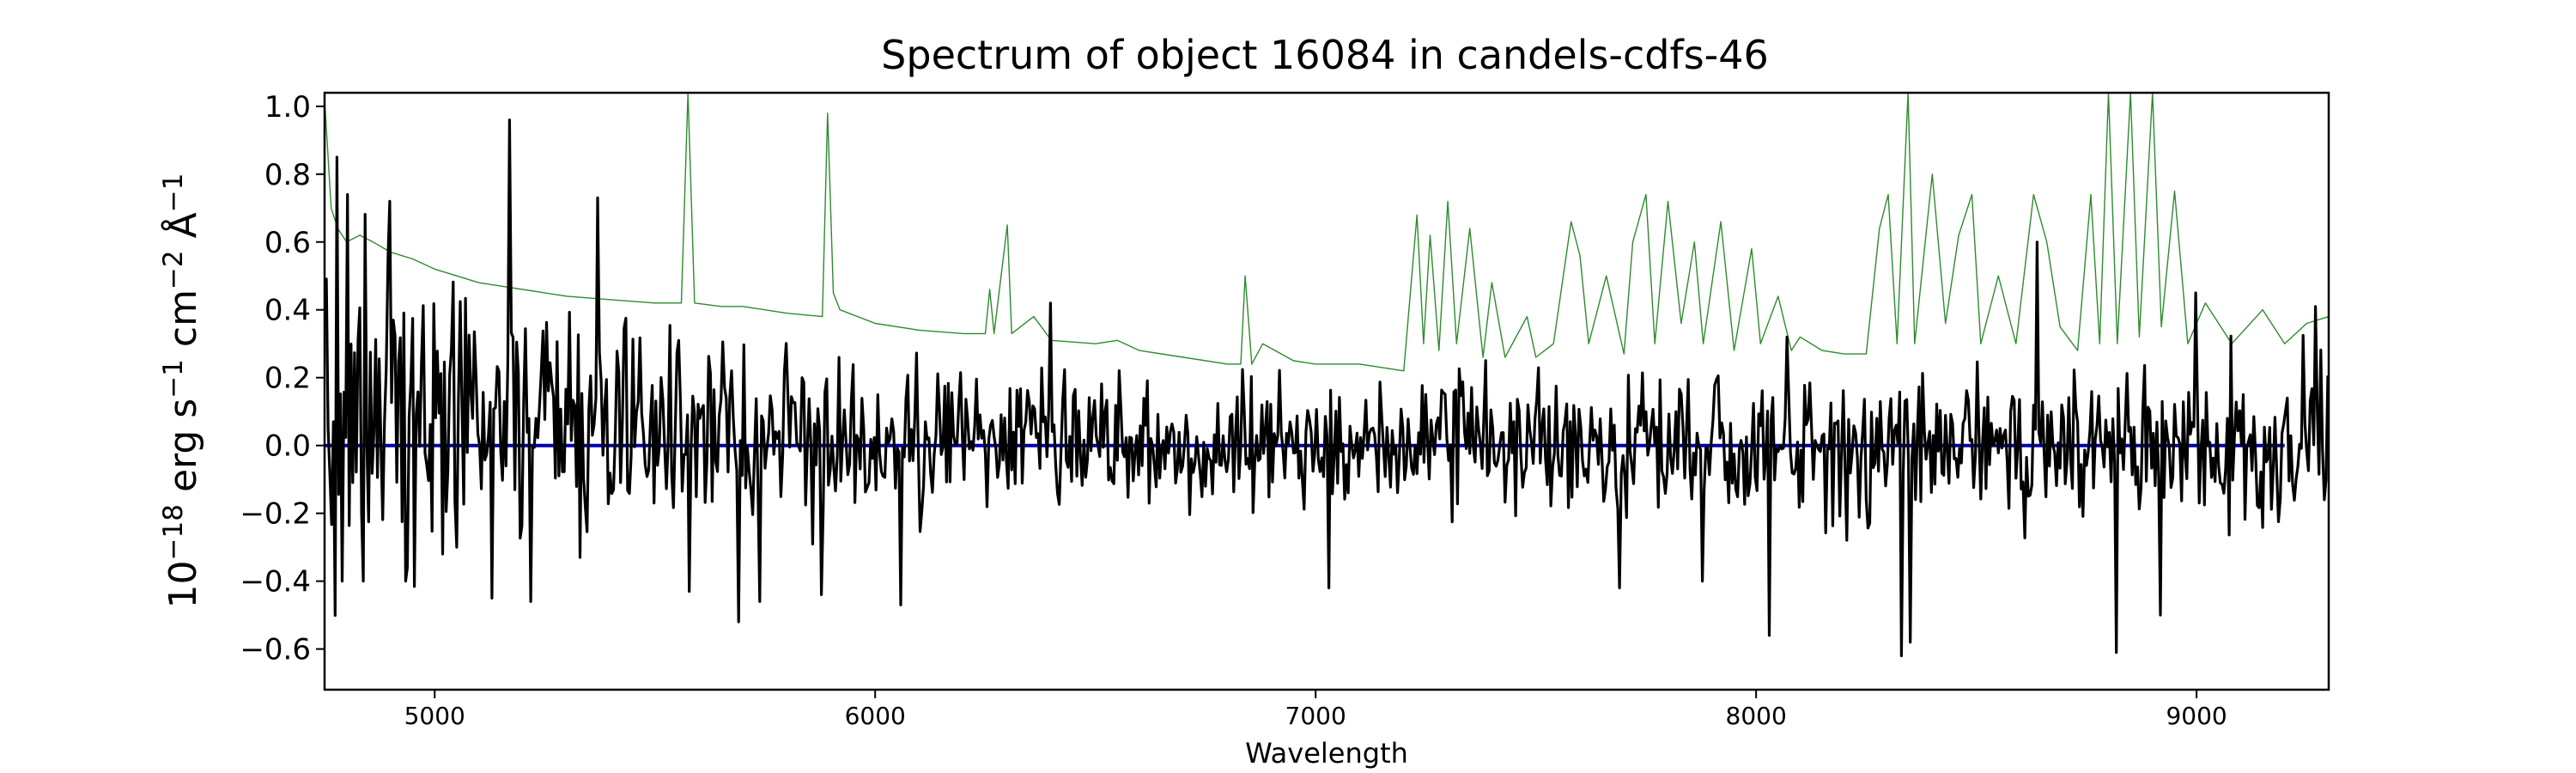 This screenshot has width=2576, height=773. I want to click on y-tick-label: 0.8, so click(287, 175).